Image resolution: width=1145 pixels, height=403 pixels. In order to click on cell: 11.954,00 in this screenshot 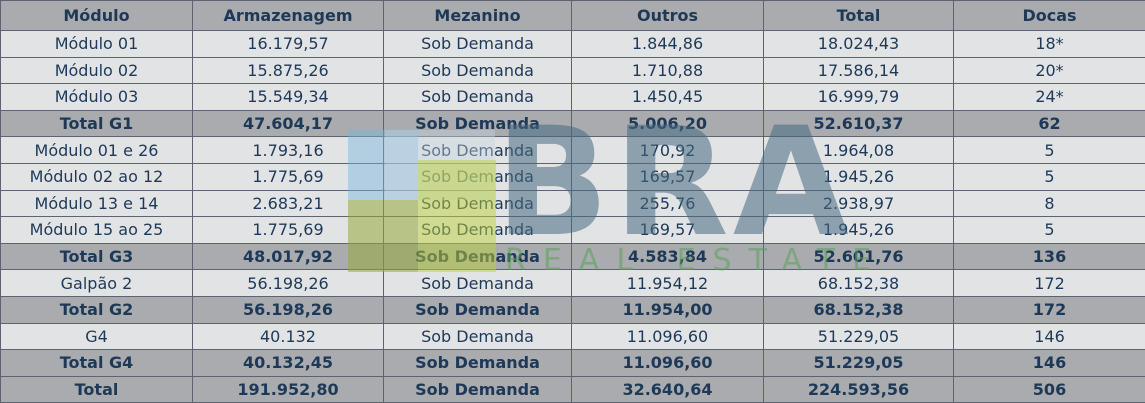, I will do `click(667, 309)`.